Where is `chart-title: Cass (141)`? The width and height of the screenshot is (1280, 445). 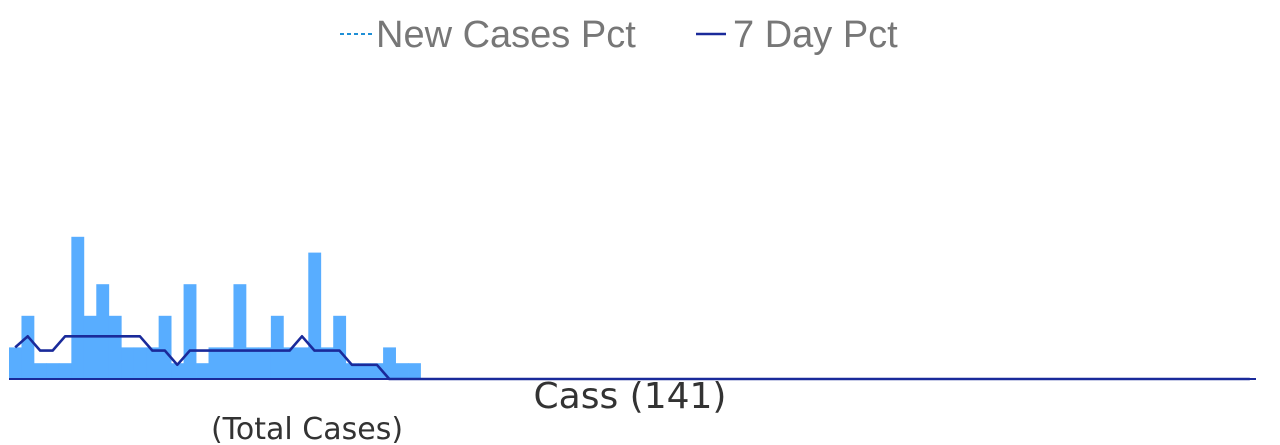
chart-title: Cass (141) is located at coordinates (630, 396).